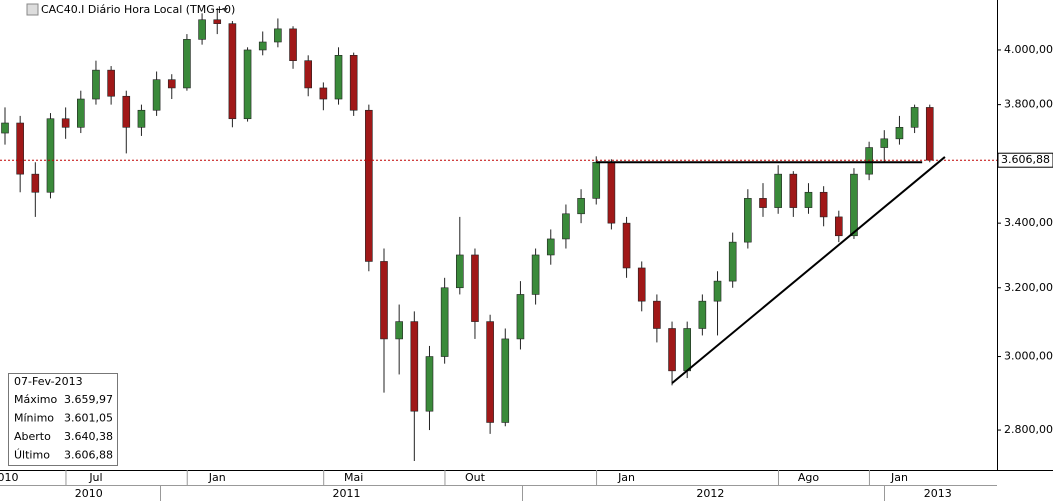 This screenshot has height=501, width=1053. What do you see at coordinates (1028, 429) in the screenshot?
I see `y-tick-label: 2.800,00` at bounding box center [1028, 429].